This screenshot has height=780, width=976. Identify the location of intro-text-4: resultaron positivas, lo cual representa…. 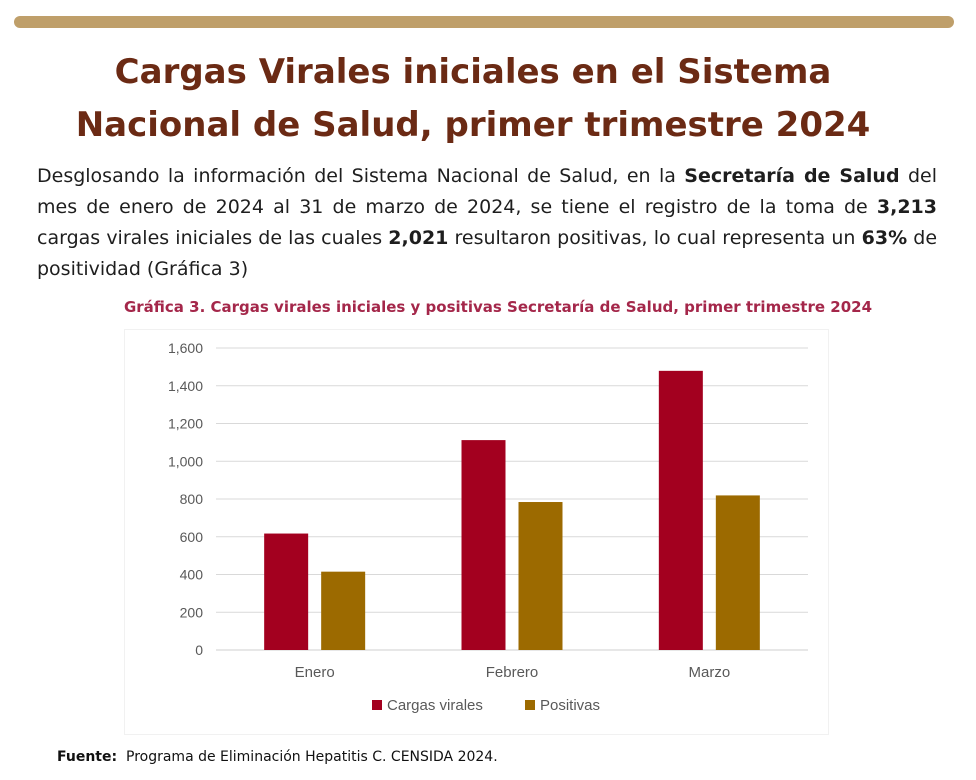
(655, 238).